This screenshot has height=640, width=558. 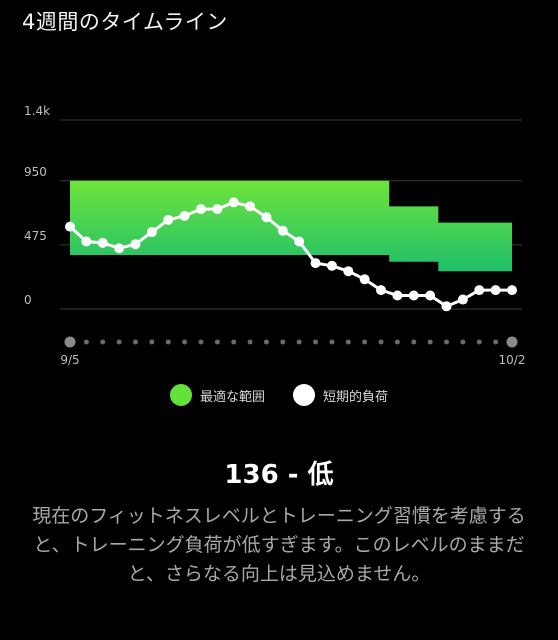 What do you see at coordinates (35, 236) in the screenshot?
I see `y-tick-label: 475` at bounding box center [35, 236].